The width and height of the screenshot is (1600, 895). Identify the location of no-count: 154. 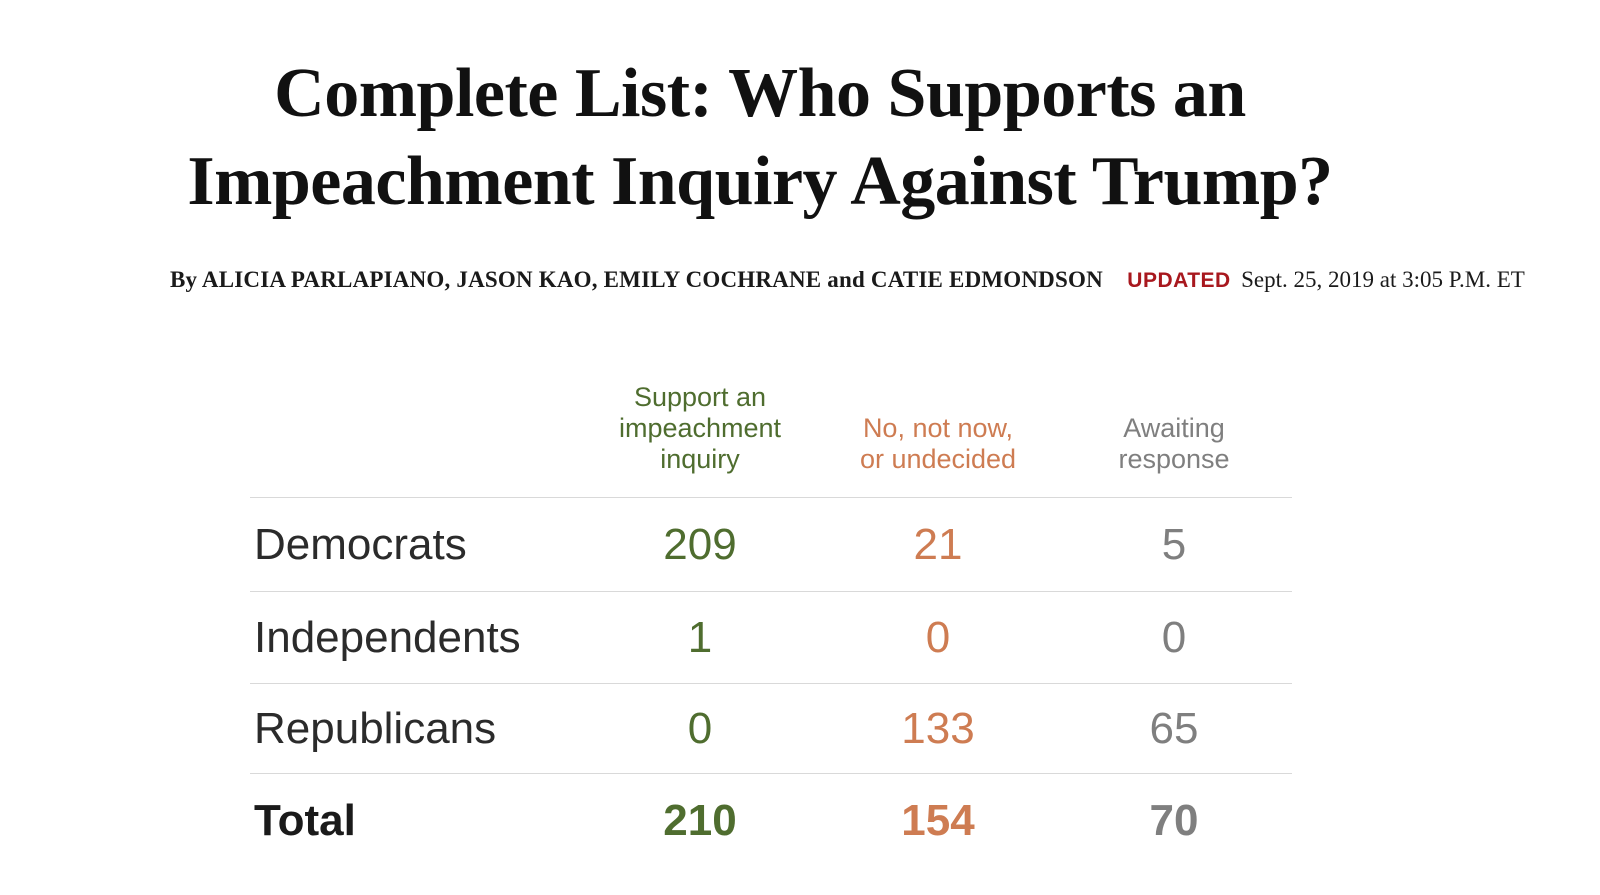
(938, 820).